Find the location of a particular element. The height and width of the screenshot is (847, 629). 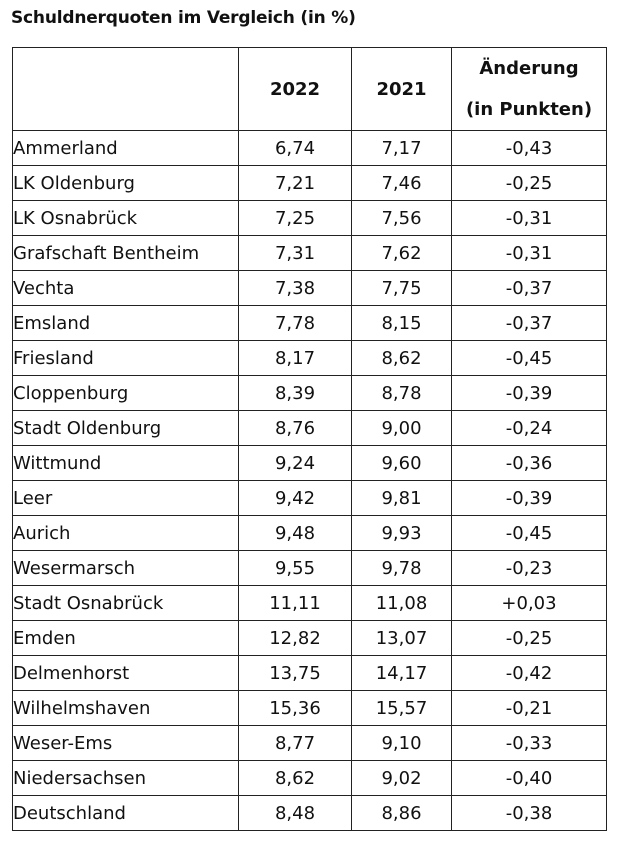

table-row: Weser-Ems 8,77 9,10 -0,33 is located at coordinates (309, 743).